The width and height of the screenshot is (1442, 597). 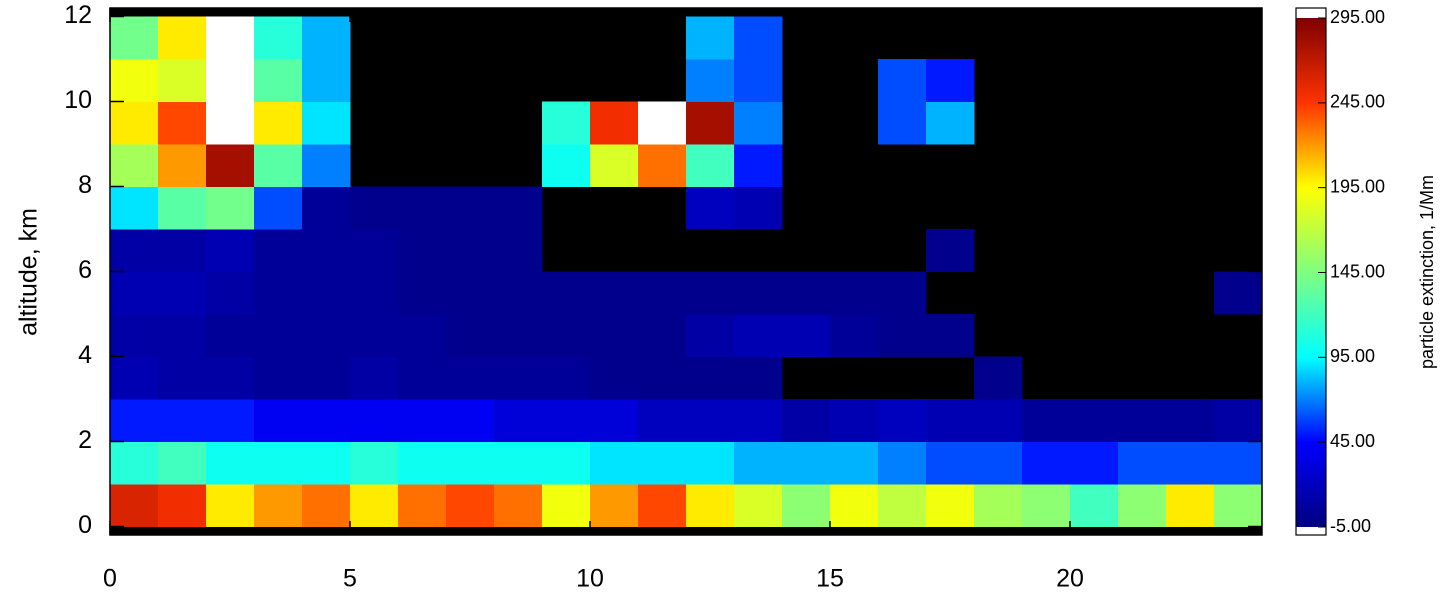 What do you see at coordinates (110, 579) in the screenshot?
I see `x-tick-label: 0` at bounding box center [110, 579].